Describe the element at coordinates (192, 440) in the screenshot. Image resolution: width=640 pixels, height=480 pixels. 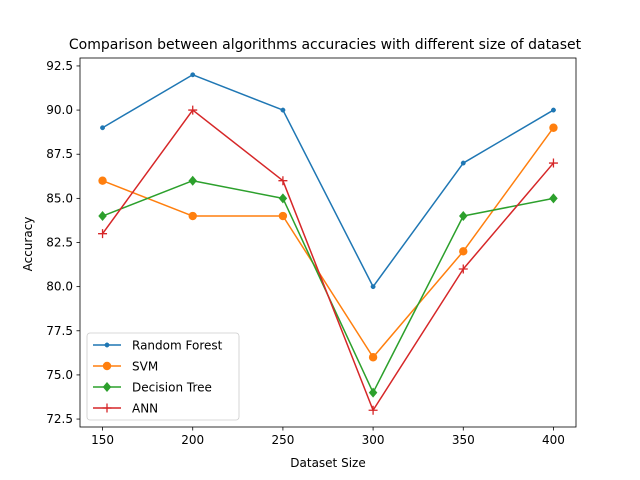
I see `x-tick-label: 200` at that location.